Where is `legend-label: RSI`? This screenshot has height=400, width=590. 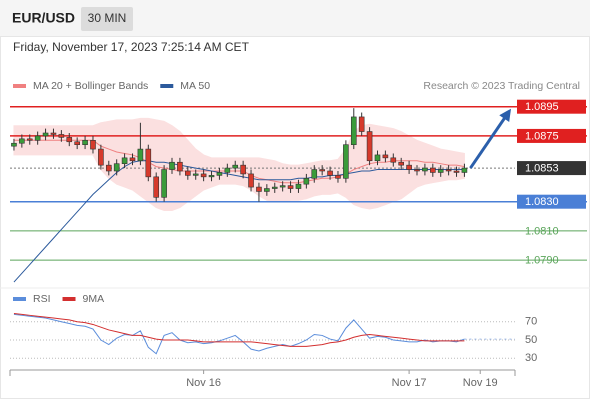
legend-label: RSI is located at coordinates (42, 299).